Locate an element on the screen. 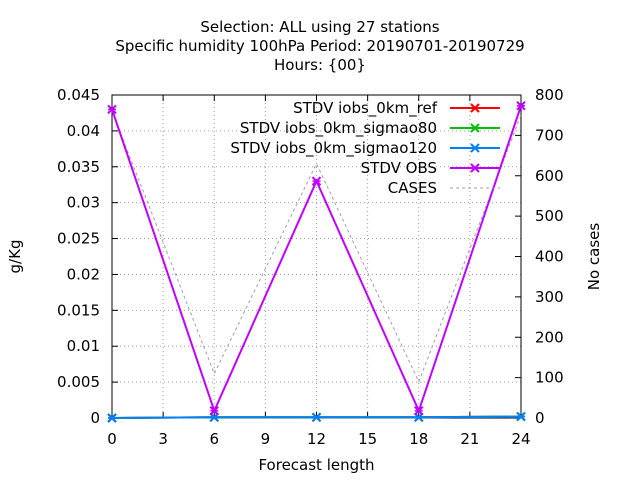 This screenshot has height=480, width=640. x-axis-label: Forecast length is located at coordinates (316, 465).